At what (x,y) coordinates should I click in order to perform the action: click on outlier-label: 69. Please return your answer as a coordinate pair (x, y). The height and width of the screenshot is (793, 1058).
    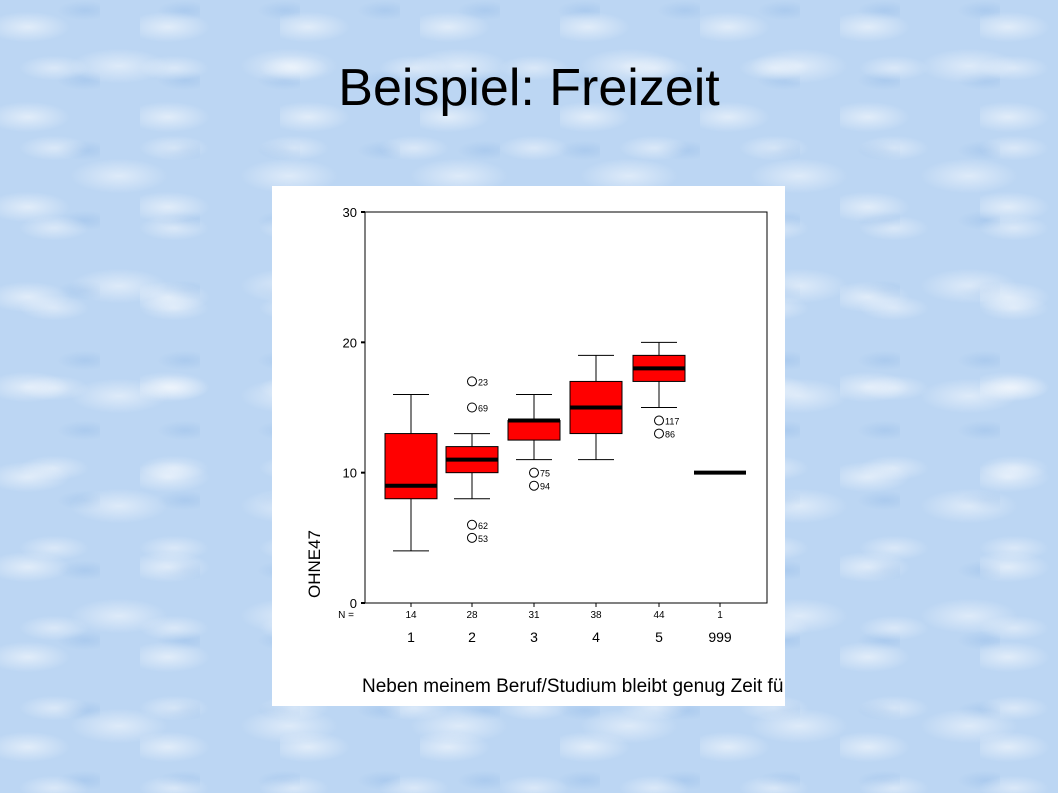
    Looking at the image, I should click on (483, 409).